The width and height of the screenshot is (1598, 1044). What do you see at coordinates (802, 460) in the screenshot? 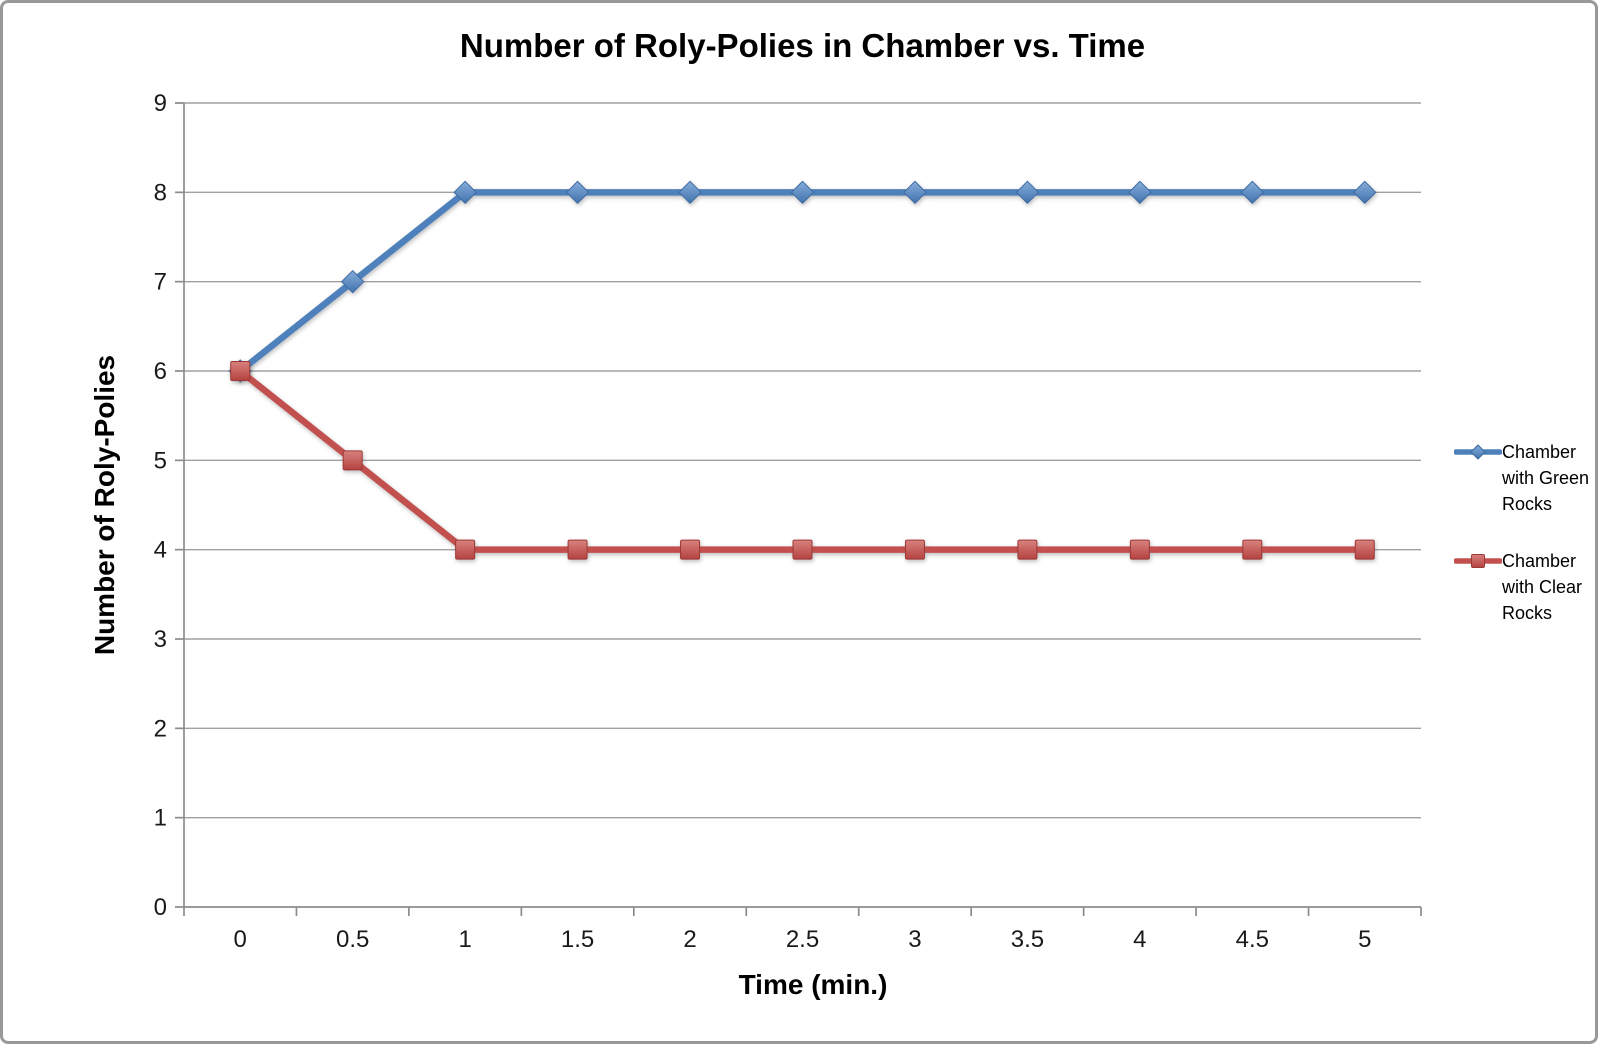
I see `series-clear-rocks` at bounding box center [802, 460].